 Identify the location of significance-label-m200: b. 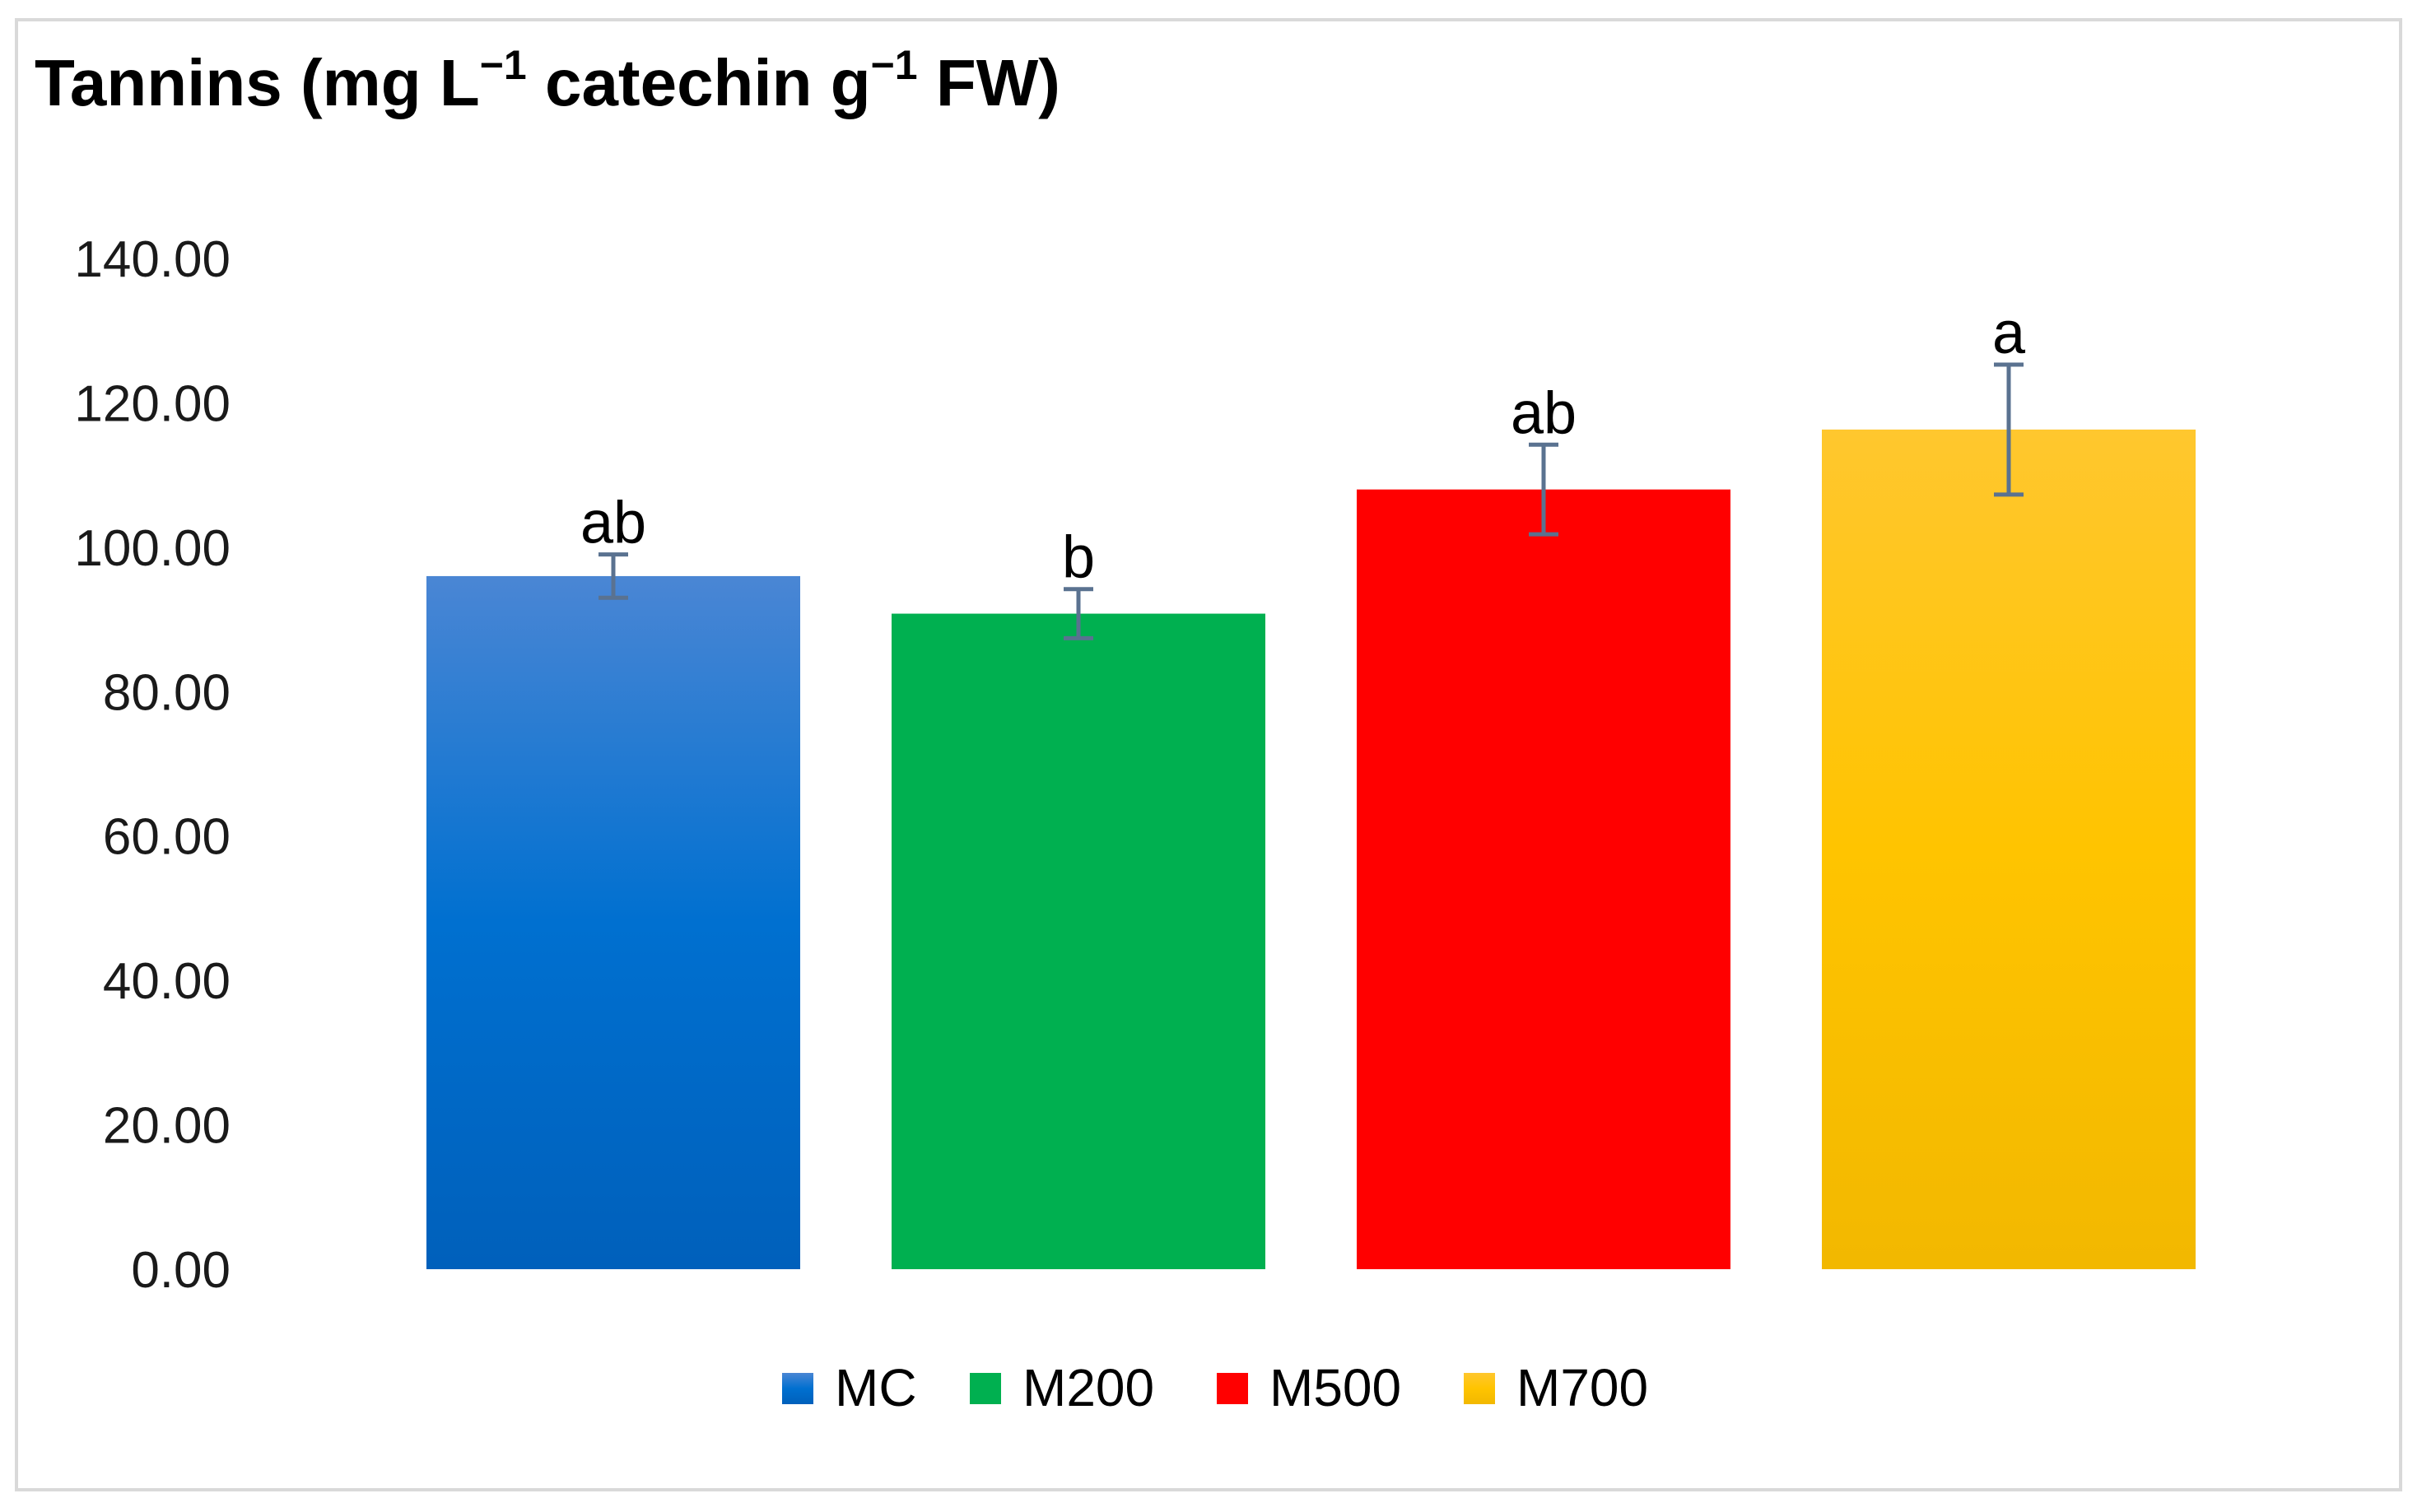
(1079, 558).